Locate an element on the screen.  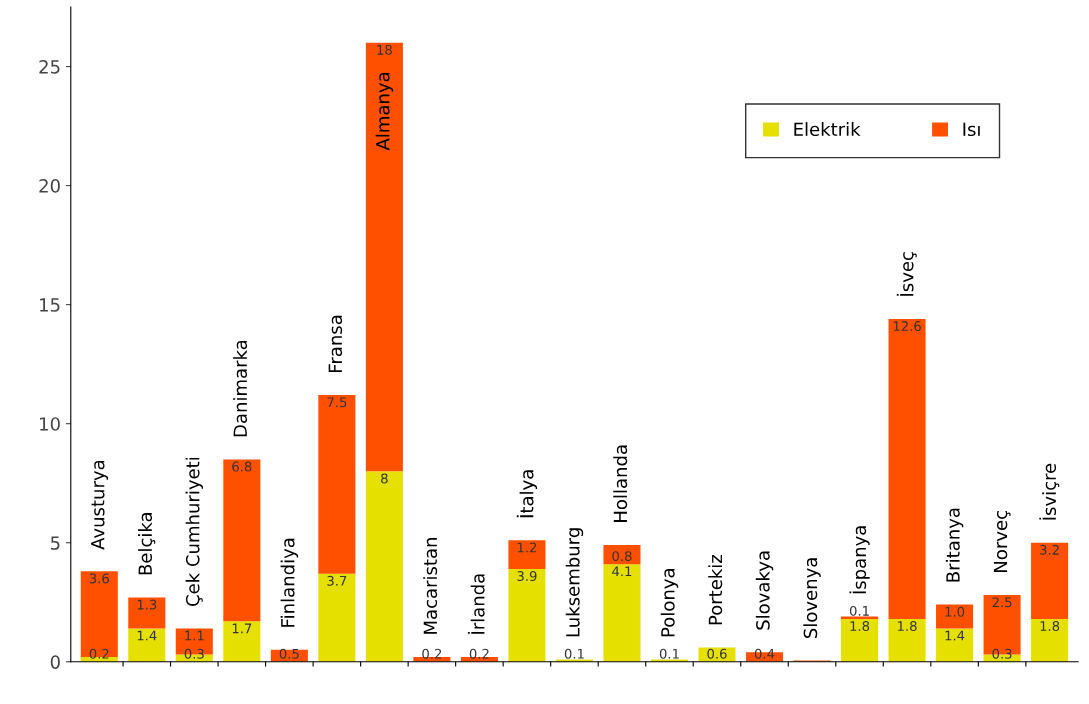
x-tick-label: Luksemburg is located at coordinates (574, 582).